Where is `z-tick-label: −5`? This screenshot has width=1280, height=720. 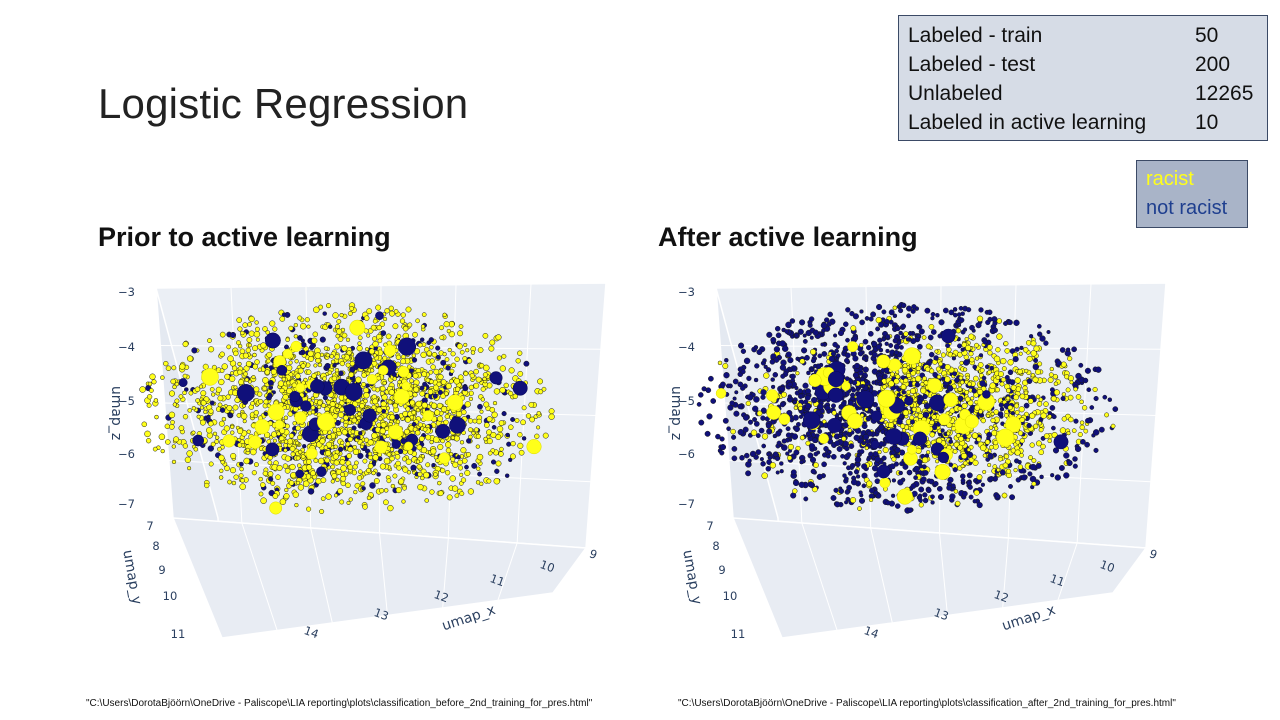 z-tick-label: −5 is located at coordinates (126, 401).